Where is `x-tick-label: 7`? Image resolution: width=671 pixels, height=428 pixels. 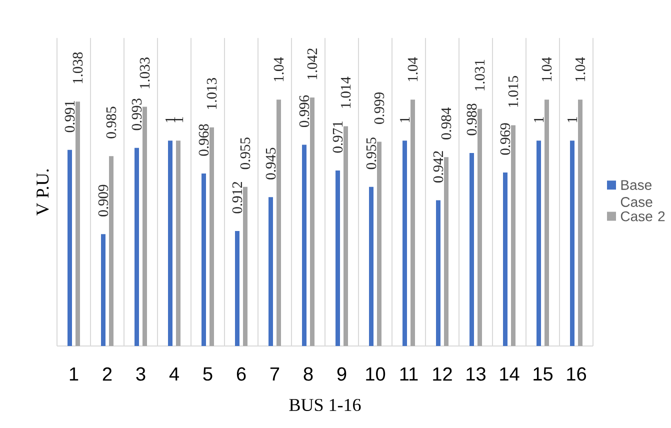 x-tick-label: 7 is located at coordinates (275, 374).